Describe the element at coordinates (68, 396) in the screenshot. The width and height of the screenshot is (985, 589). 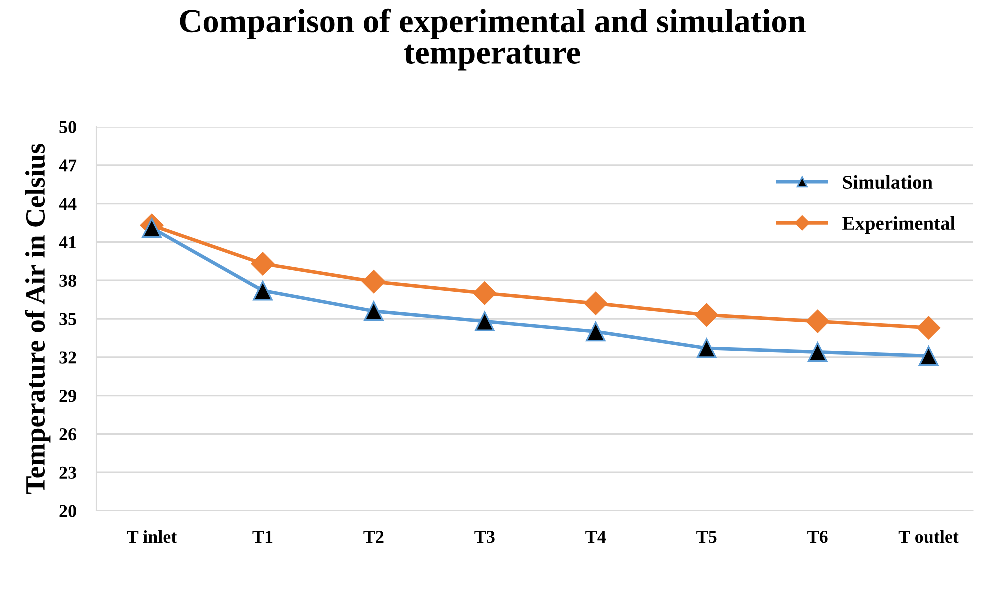
I see `y-tick-label: 29` at that location.